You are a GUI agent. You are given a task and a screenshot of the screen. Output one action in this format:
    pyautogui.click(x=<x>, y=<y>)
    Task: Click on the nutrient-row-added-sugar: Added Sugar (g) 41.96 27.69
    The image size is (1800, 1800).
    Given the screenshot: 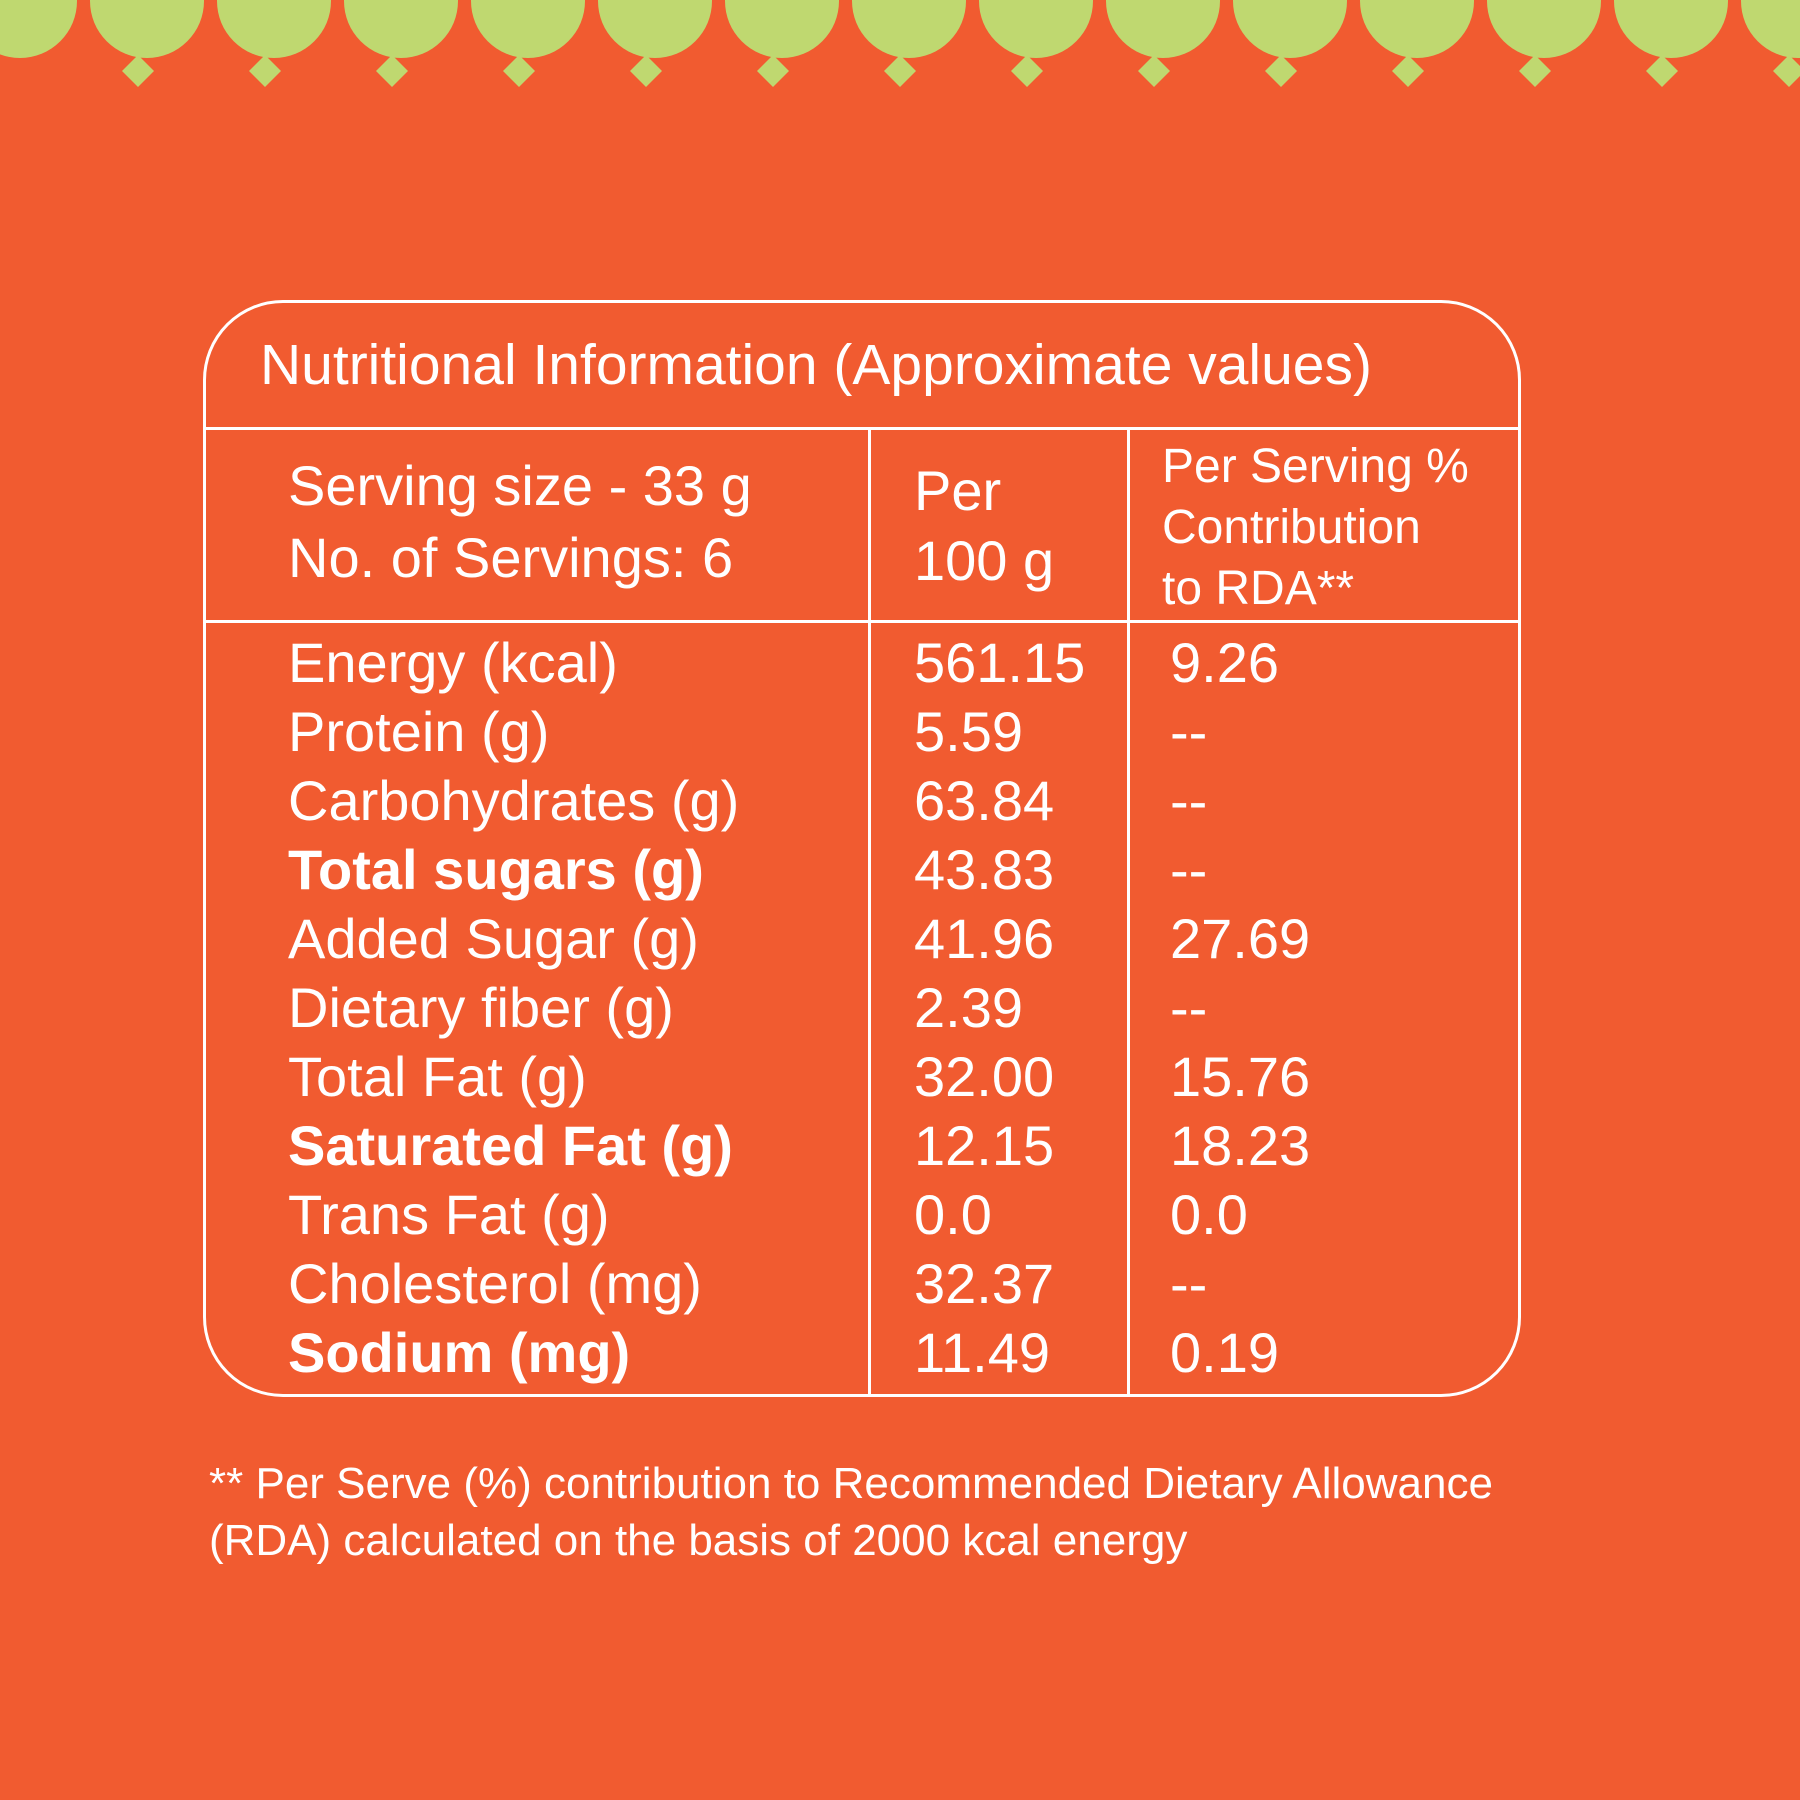 What is the action you would take?
    pyautogui.click(x=900, y=938)
    